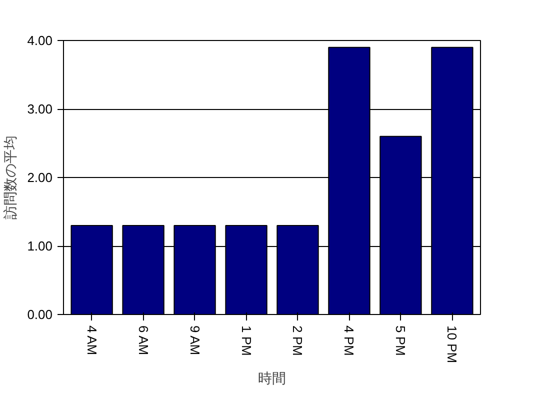  What do you see at coordinates (40, 246) in the screenshot?
I see `y-tick-label: 1.00` at bounding box center [40, 246].